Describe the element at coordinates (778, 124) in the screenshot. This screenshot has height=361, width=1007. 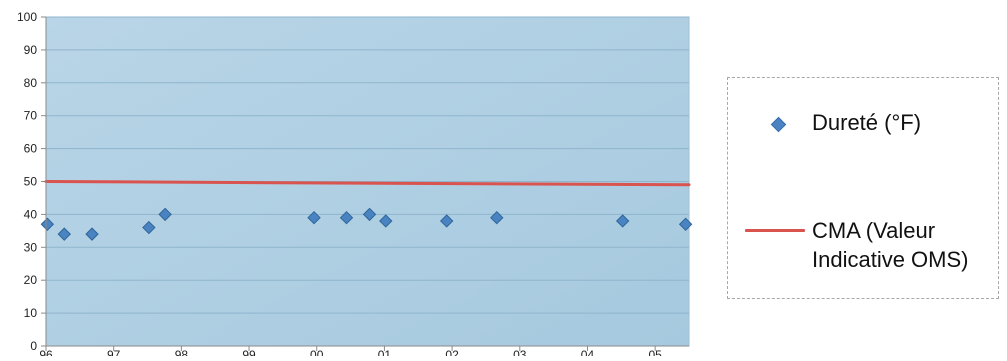
I see `diamond-marker-icon` at that location.